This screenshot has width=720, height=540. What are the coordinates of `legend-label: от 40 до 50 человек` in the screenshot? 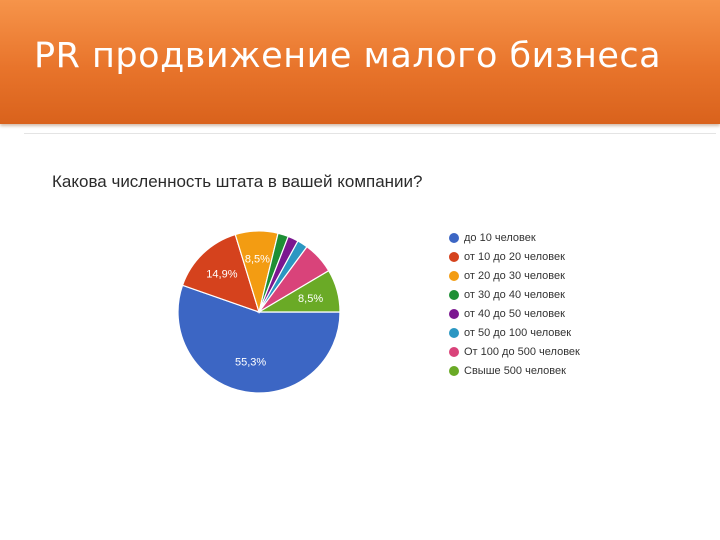 It's located at (514, 313).